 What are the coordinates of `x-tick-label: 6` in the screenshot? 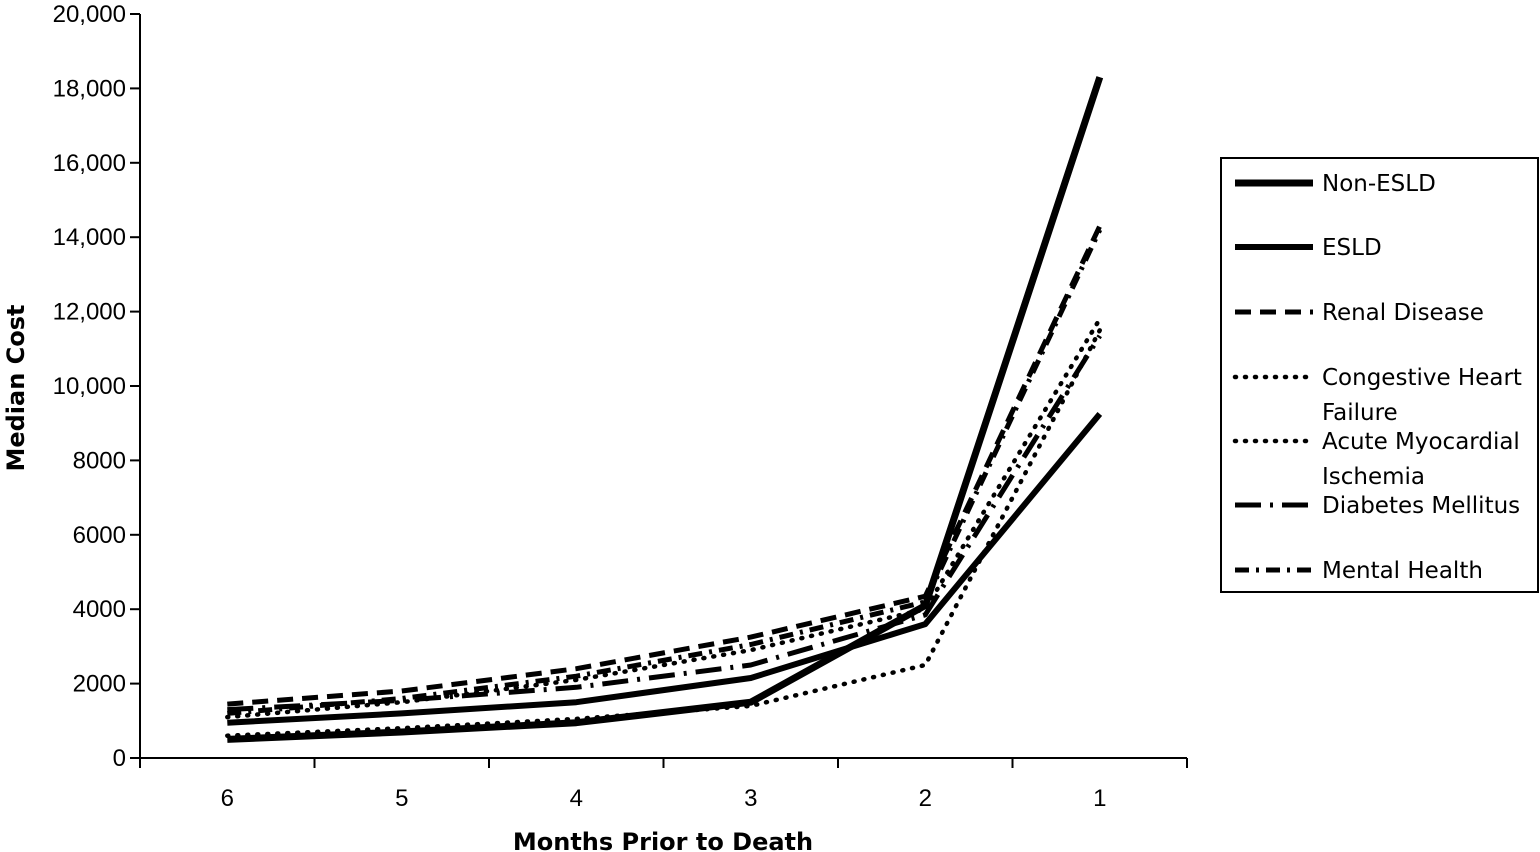 It's located at (227, 798).